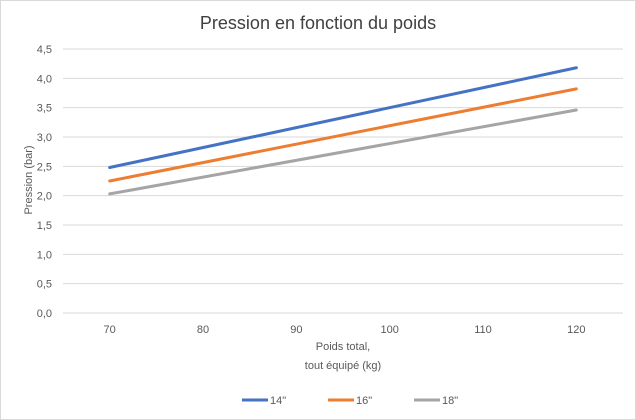  I want to click on y-axis-title: Pression (bar), so click(29, 179).